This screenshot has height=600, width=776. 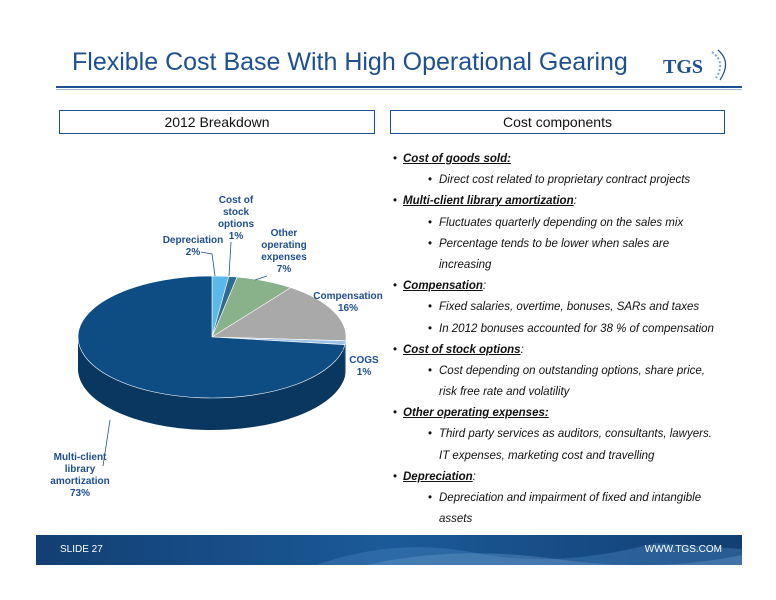 What do you see at coordinates (279, 314) in the screenshot?
I see `pie-slice-compensation` at bounding box center [279, 314].